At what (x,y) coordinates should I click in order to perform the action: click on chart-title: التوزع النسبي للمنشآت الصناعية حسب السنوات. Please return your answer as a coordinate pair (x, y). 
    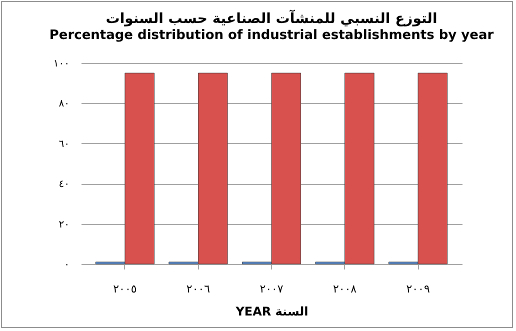
    Looking at the image, I should click on (272, 18).